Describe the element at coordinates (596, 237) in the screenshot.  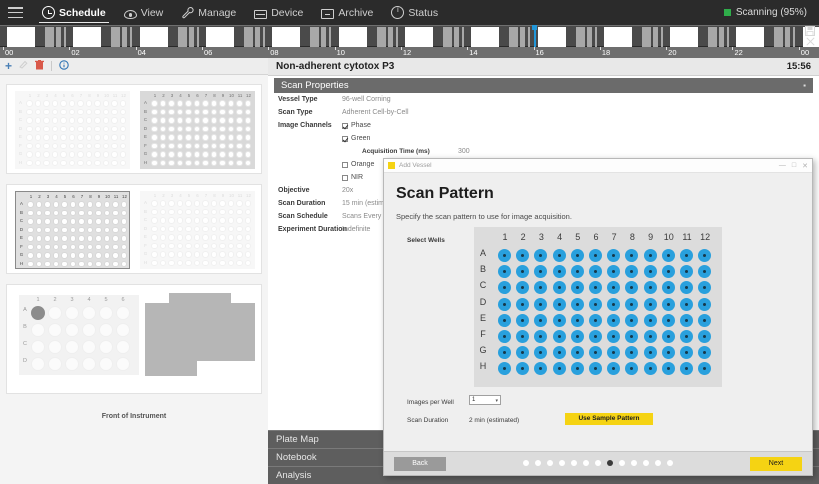
I see `modal-plate-column-header: 6` at that location.